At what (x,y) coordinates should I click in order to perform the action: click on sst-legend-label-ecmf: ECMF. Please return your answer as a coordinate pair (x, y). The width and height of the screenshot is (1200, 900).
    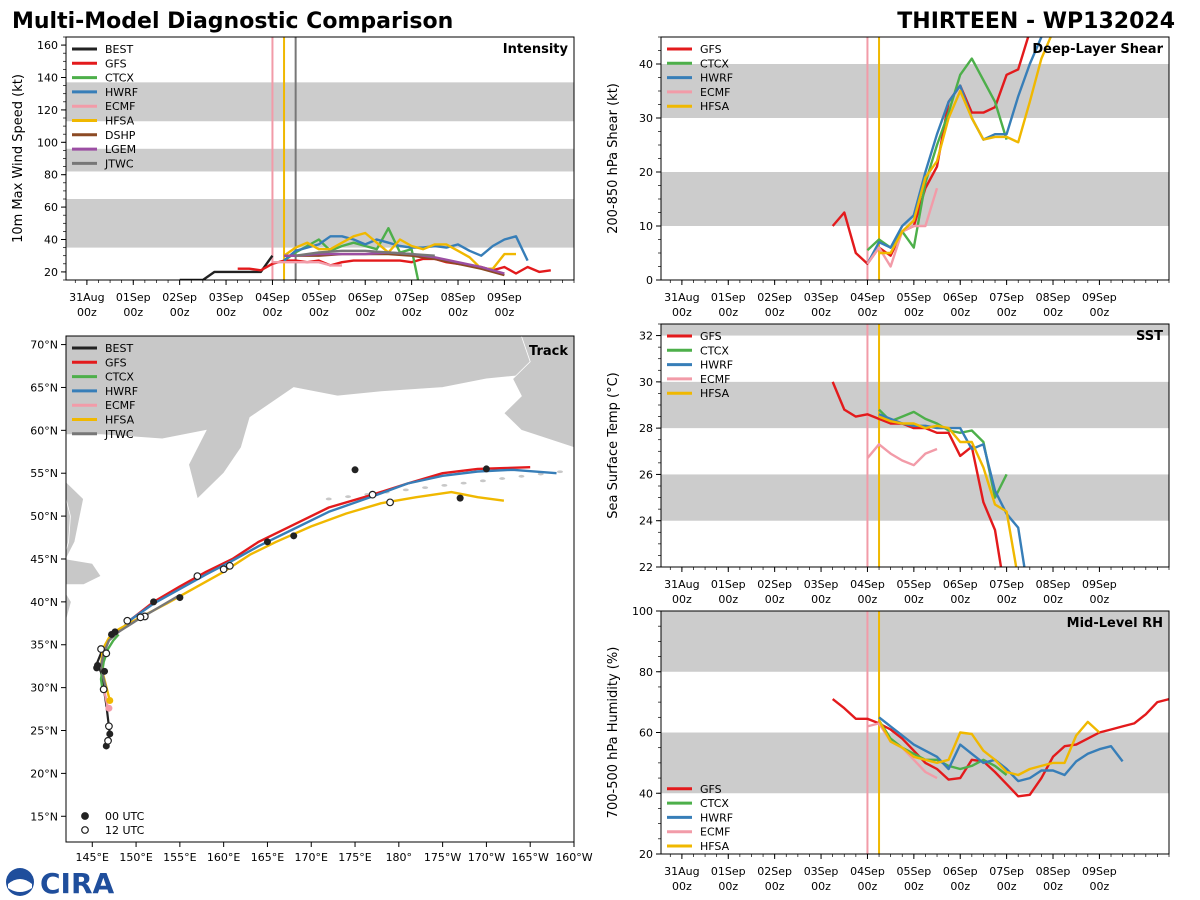
    Looking at the image, I should click on (715, 379).